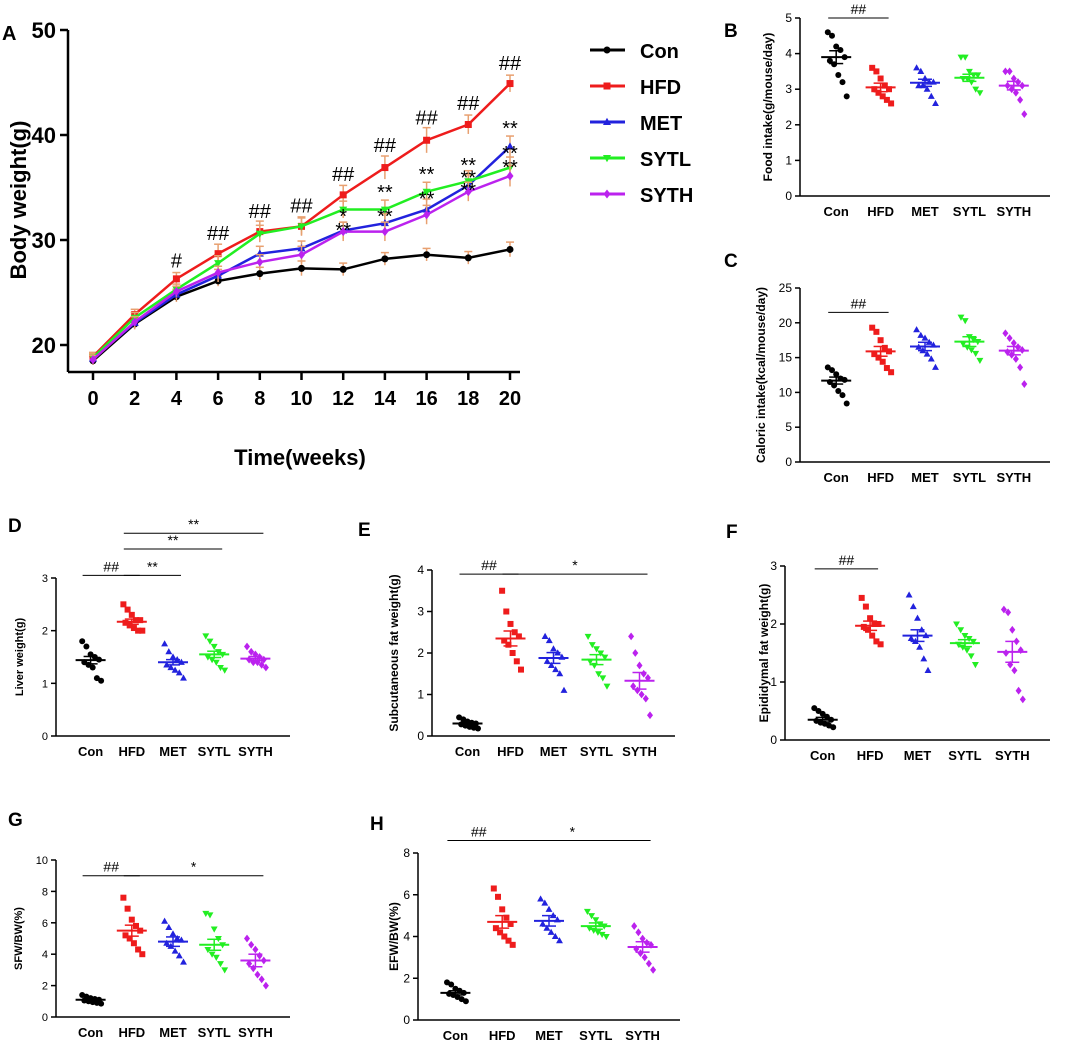 The width and height of the screenshot is (1065, 1040). I want to click on y-tick-label: 15, so click(786, 358).